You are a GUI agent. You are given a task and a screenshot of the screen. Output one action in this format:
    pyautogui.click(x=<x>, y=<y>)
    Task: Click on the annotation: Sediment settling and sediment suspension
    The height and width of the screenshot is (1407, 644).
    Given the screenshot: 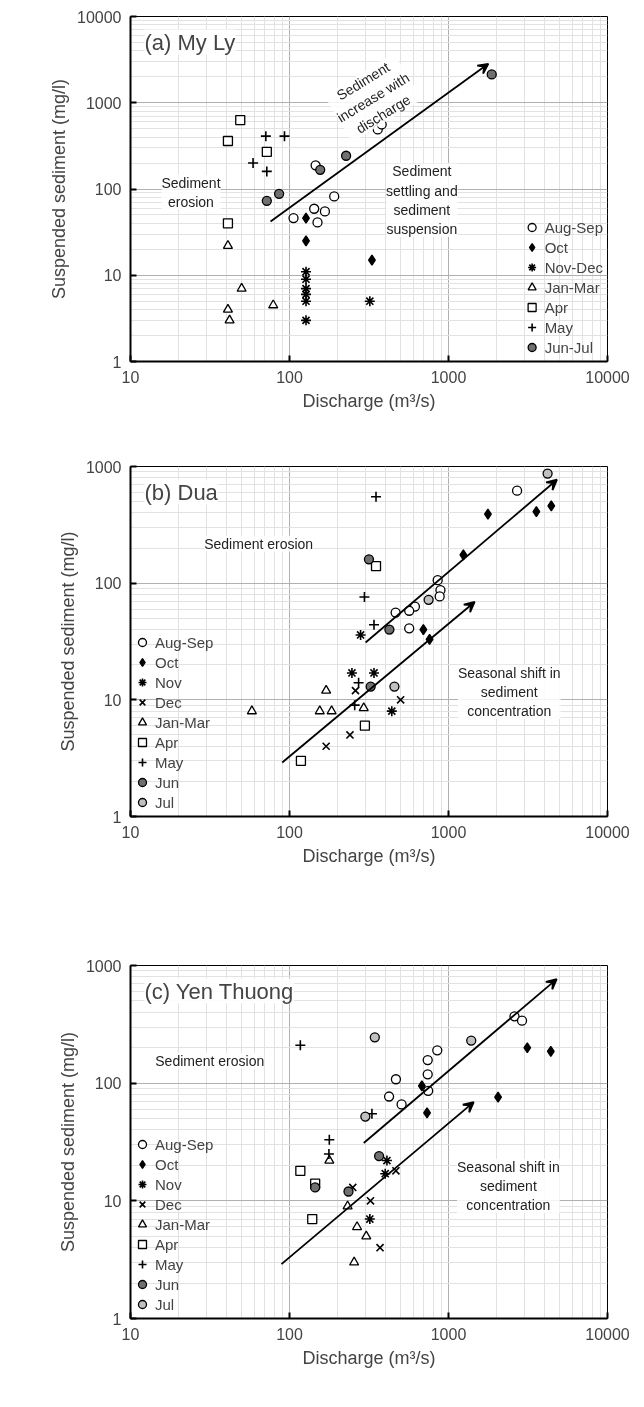 What is the action you would take?
    pyautogui.click(x=422, y=200)
    